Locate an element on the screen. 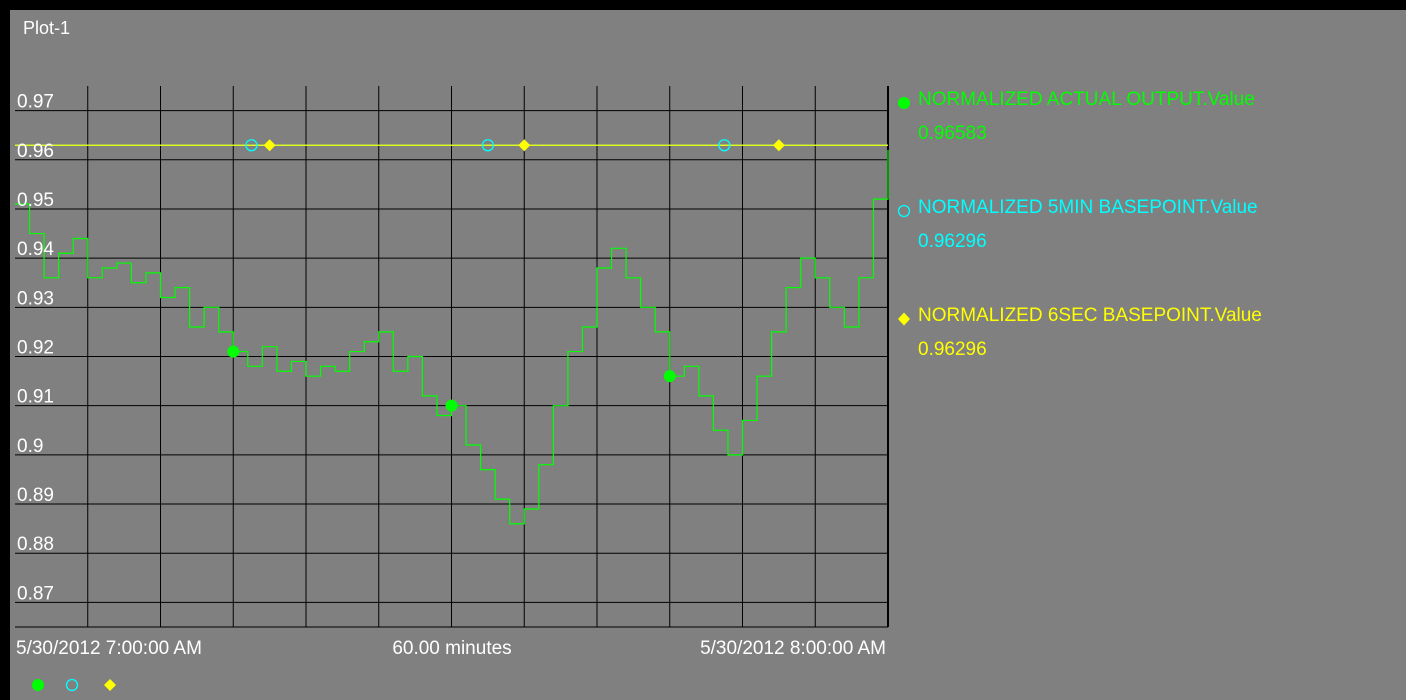 Image resolution: width=1406 pixels, height=700 pixels. y-tick-label: 0.95 is located at coordinates (35, 200).